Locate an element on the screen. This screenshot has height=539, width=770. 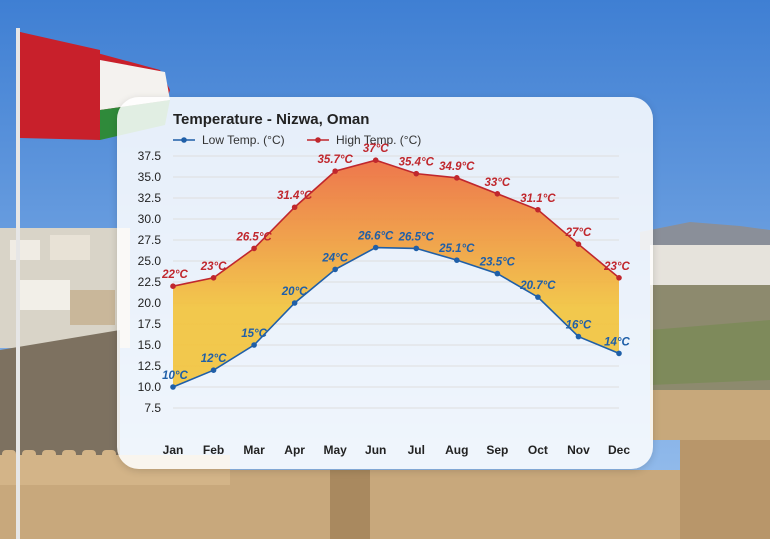
y-tick-label: 7.5 is located at coordinates (152, 408).